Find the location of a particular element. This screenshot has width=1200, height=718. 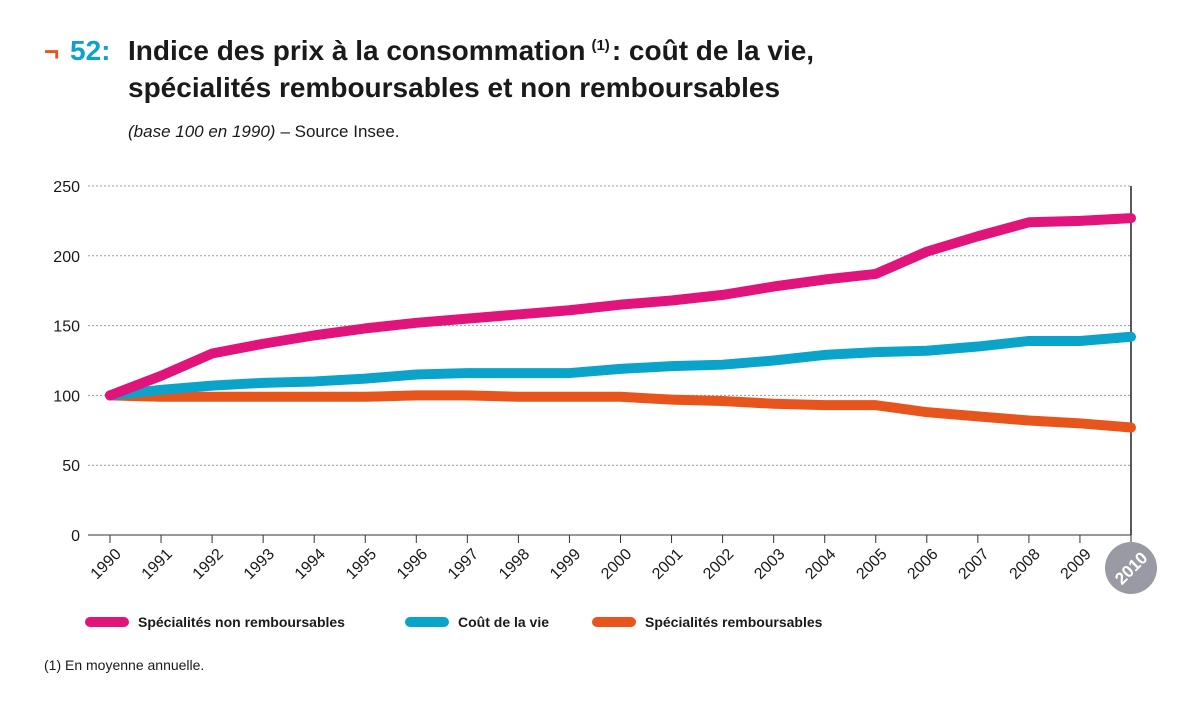

y-tick-label: 250 is located at coordinates (66, 187).